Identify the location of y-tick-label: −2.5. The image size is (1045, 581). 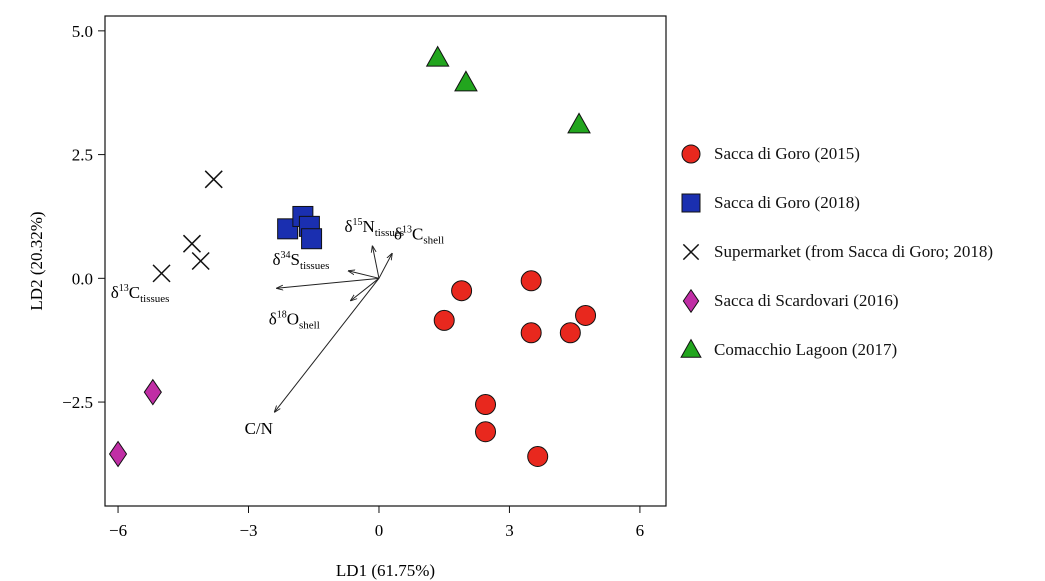
(77, 402).